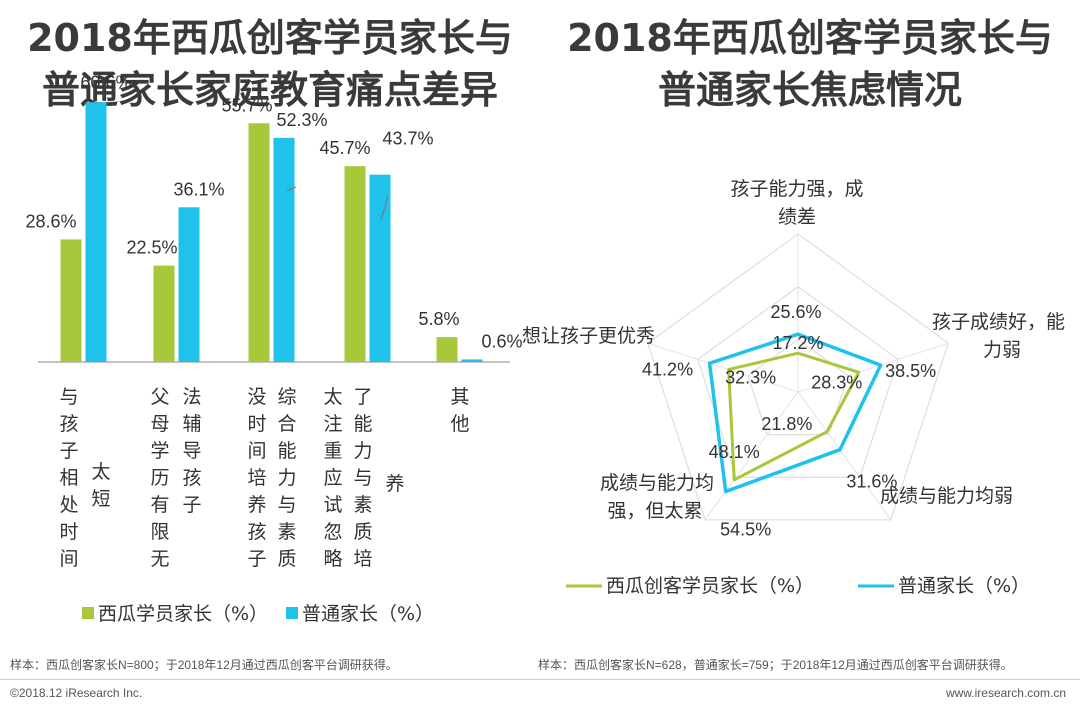 The width and height of the screenshot is (1080, 710). What do you see at coordinates (836, 382) in the screenshot?
I see `radar-label-xigua-1: 28.3%` at bounding box center [836, 382].